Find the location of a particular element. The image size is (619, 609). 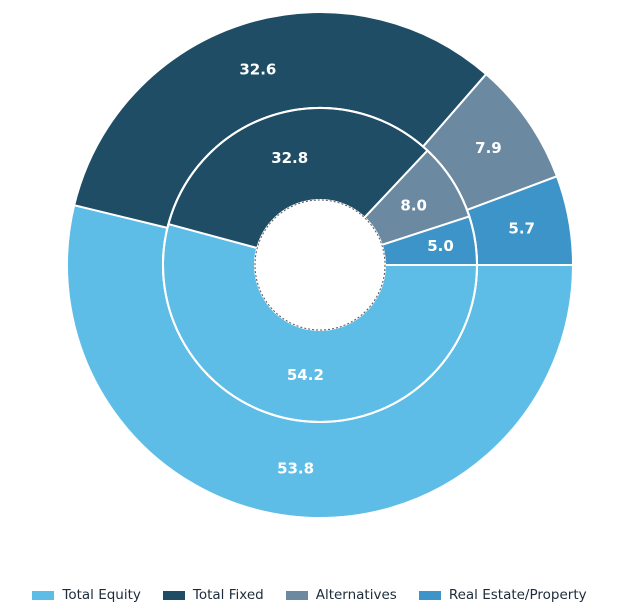

inner-label-total-fixed: 32.8 is located at coordinates (289, 158).